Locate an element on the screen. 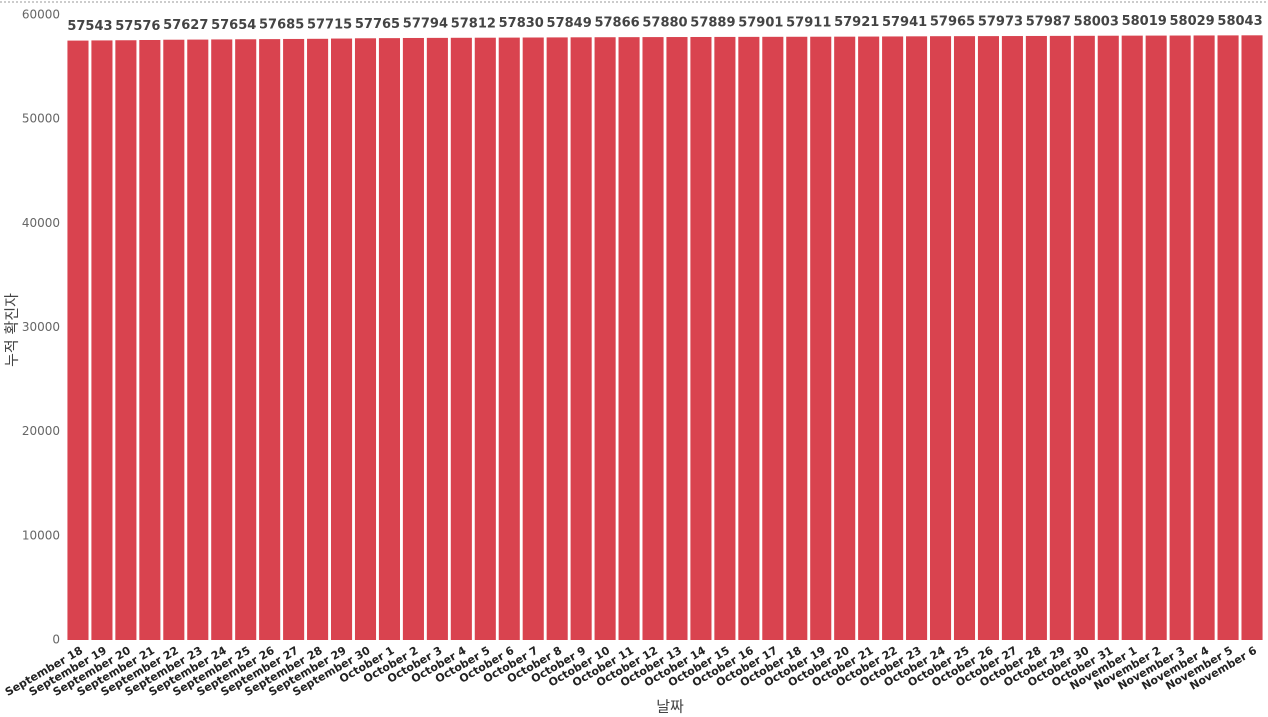 The image size is (1268, 717). value-label: 57794 is located at coordinates (425, 23).